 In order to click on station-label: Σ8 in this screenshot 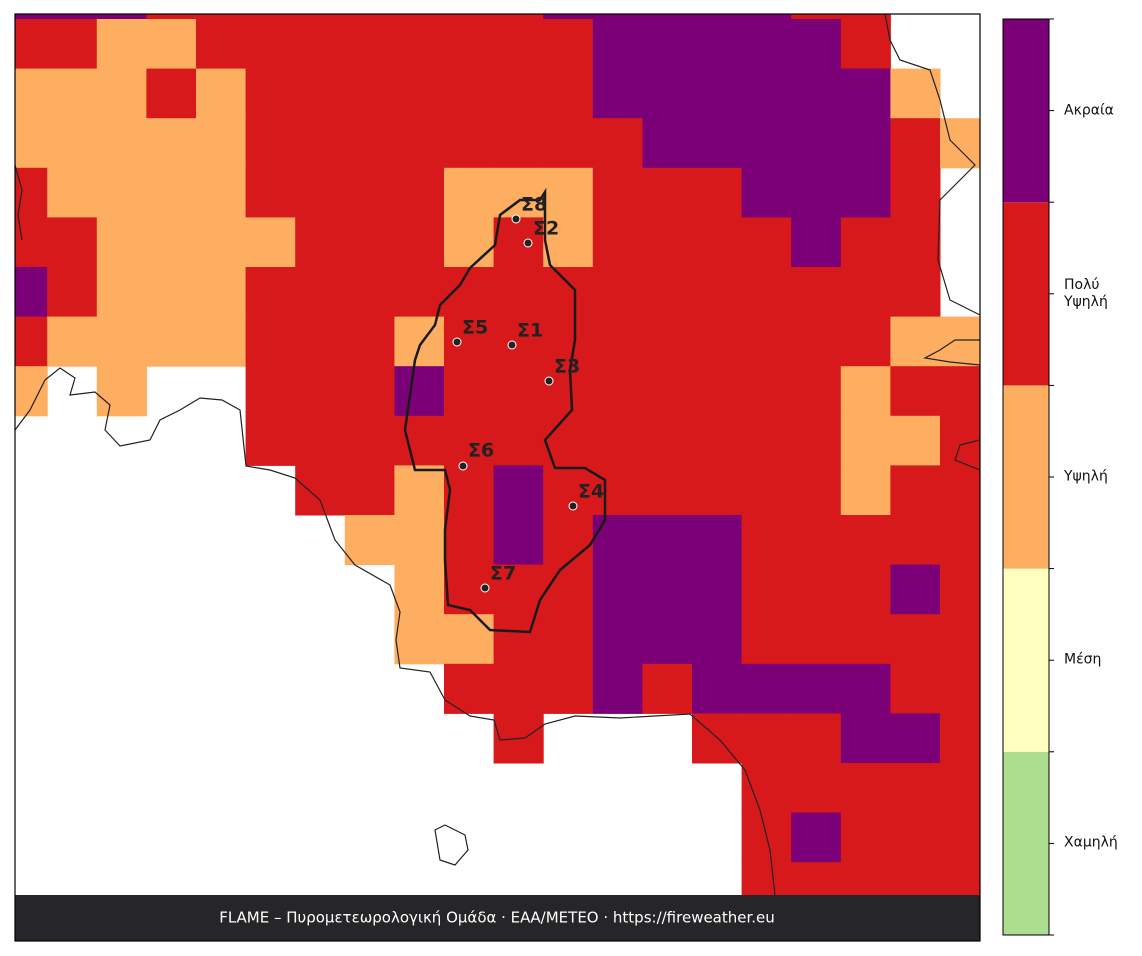, I will do `click(534, 205)`.